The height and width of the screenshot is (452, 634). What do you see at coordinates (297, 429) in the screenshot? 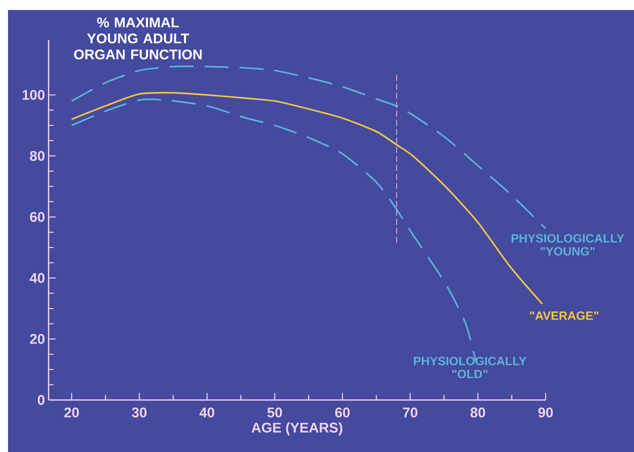
I see `x-axis-title: AGE (YEARS)` at bounding box center [297, 429].